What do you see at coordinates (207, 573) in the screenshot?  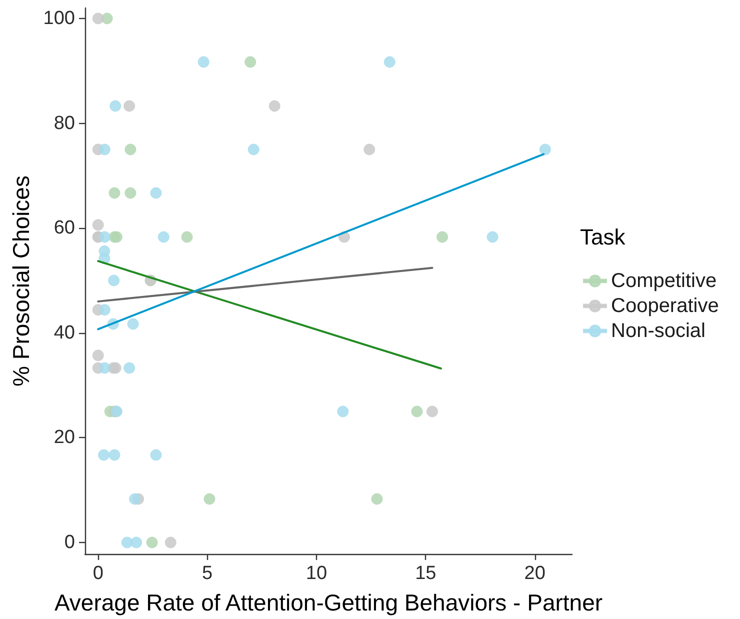 I see `x-tick-label: 5` at bounding box center [207, 573].